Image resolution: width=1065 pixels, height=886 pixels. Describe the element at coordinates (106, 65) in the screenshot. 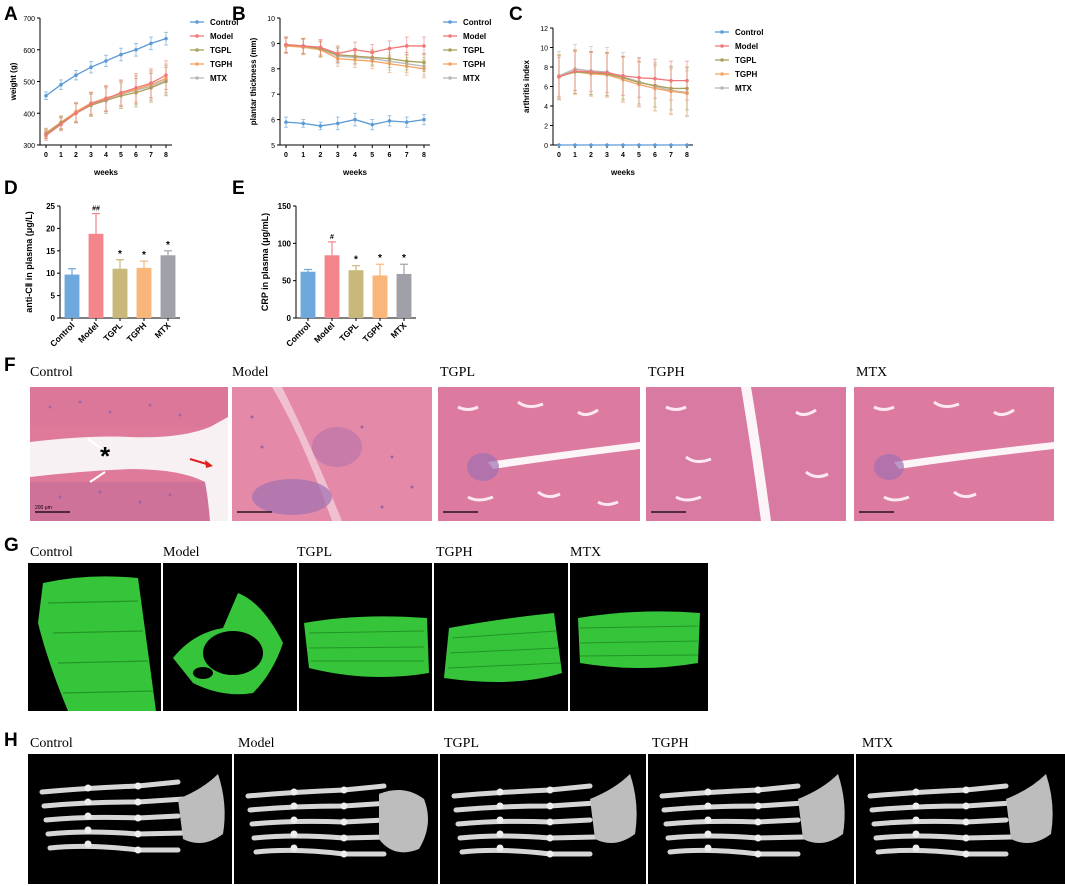

I see `series-control` at that location.